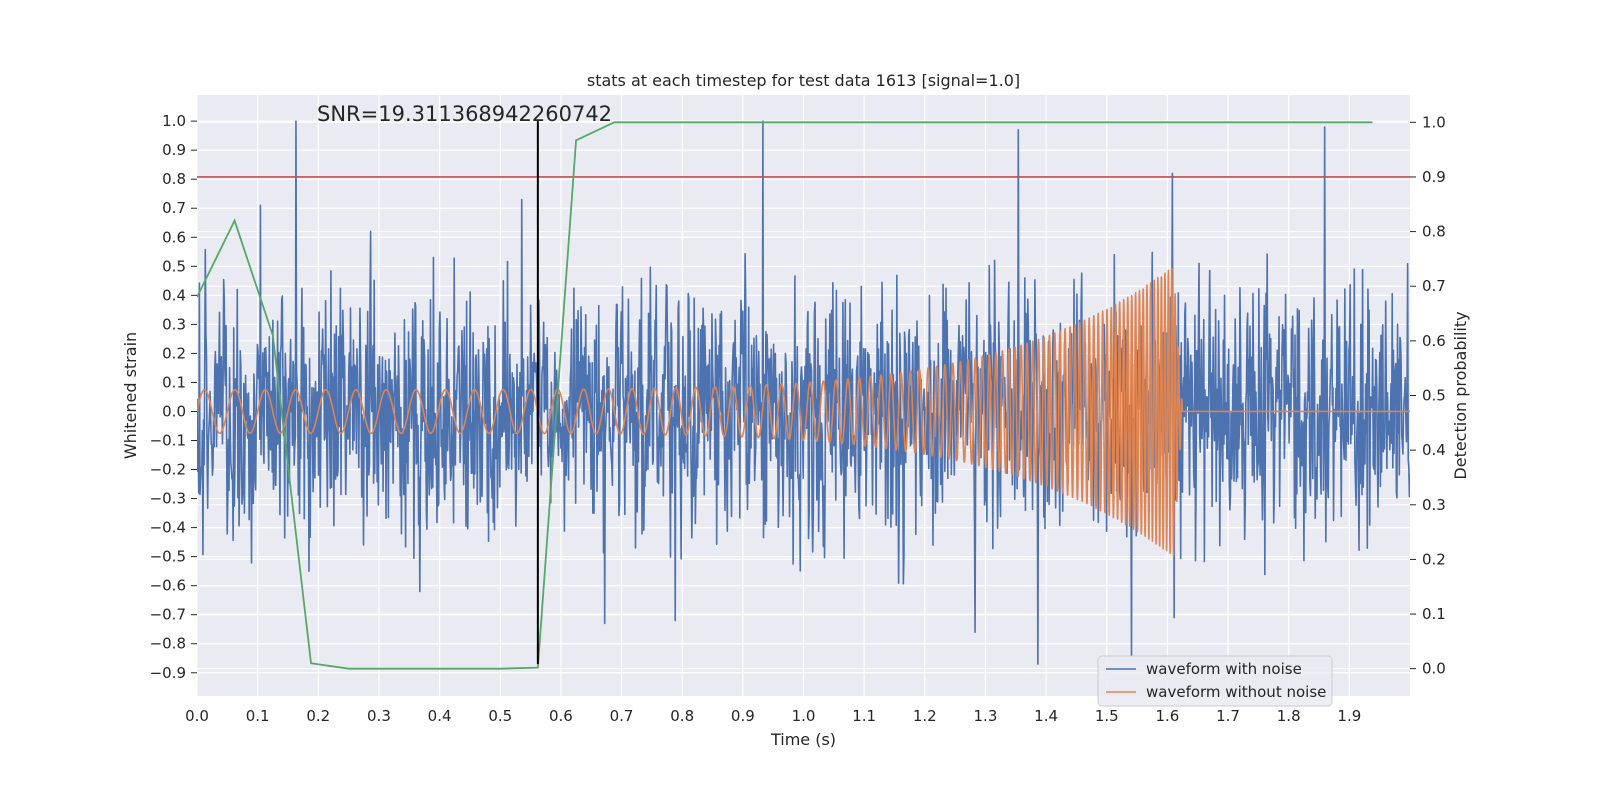 This screenshot has width=1600, height=800. What do you see at coordinates (168, 470) in the screenshot?
I see `y-tick-label: −0.2` at bounding box center [168, 470].